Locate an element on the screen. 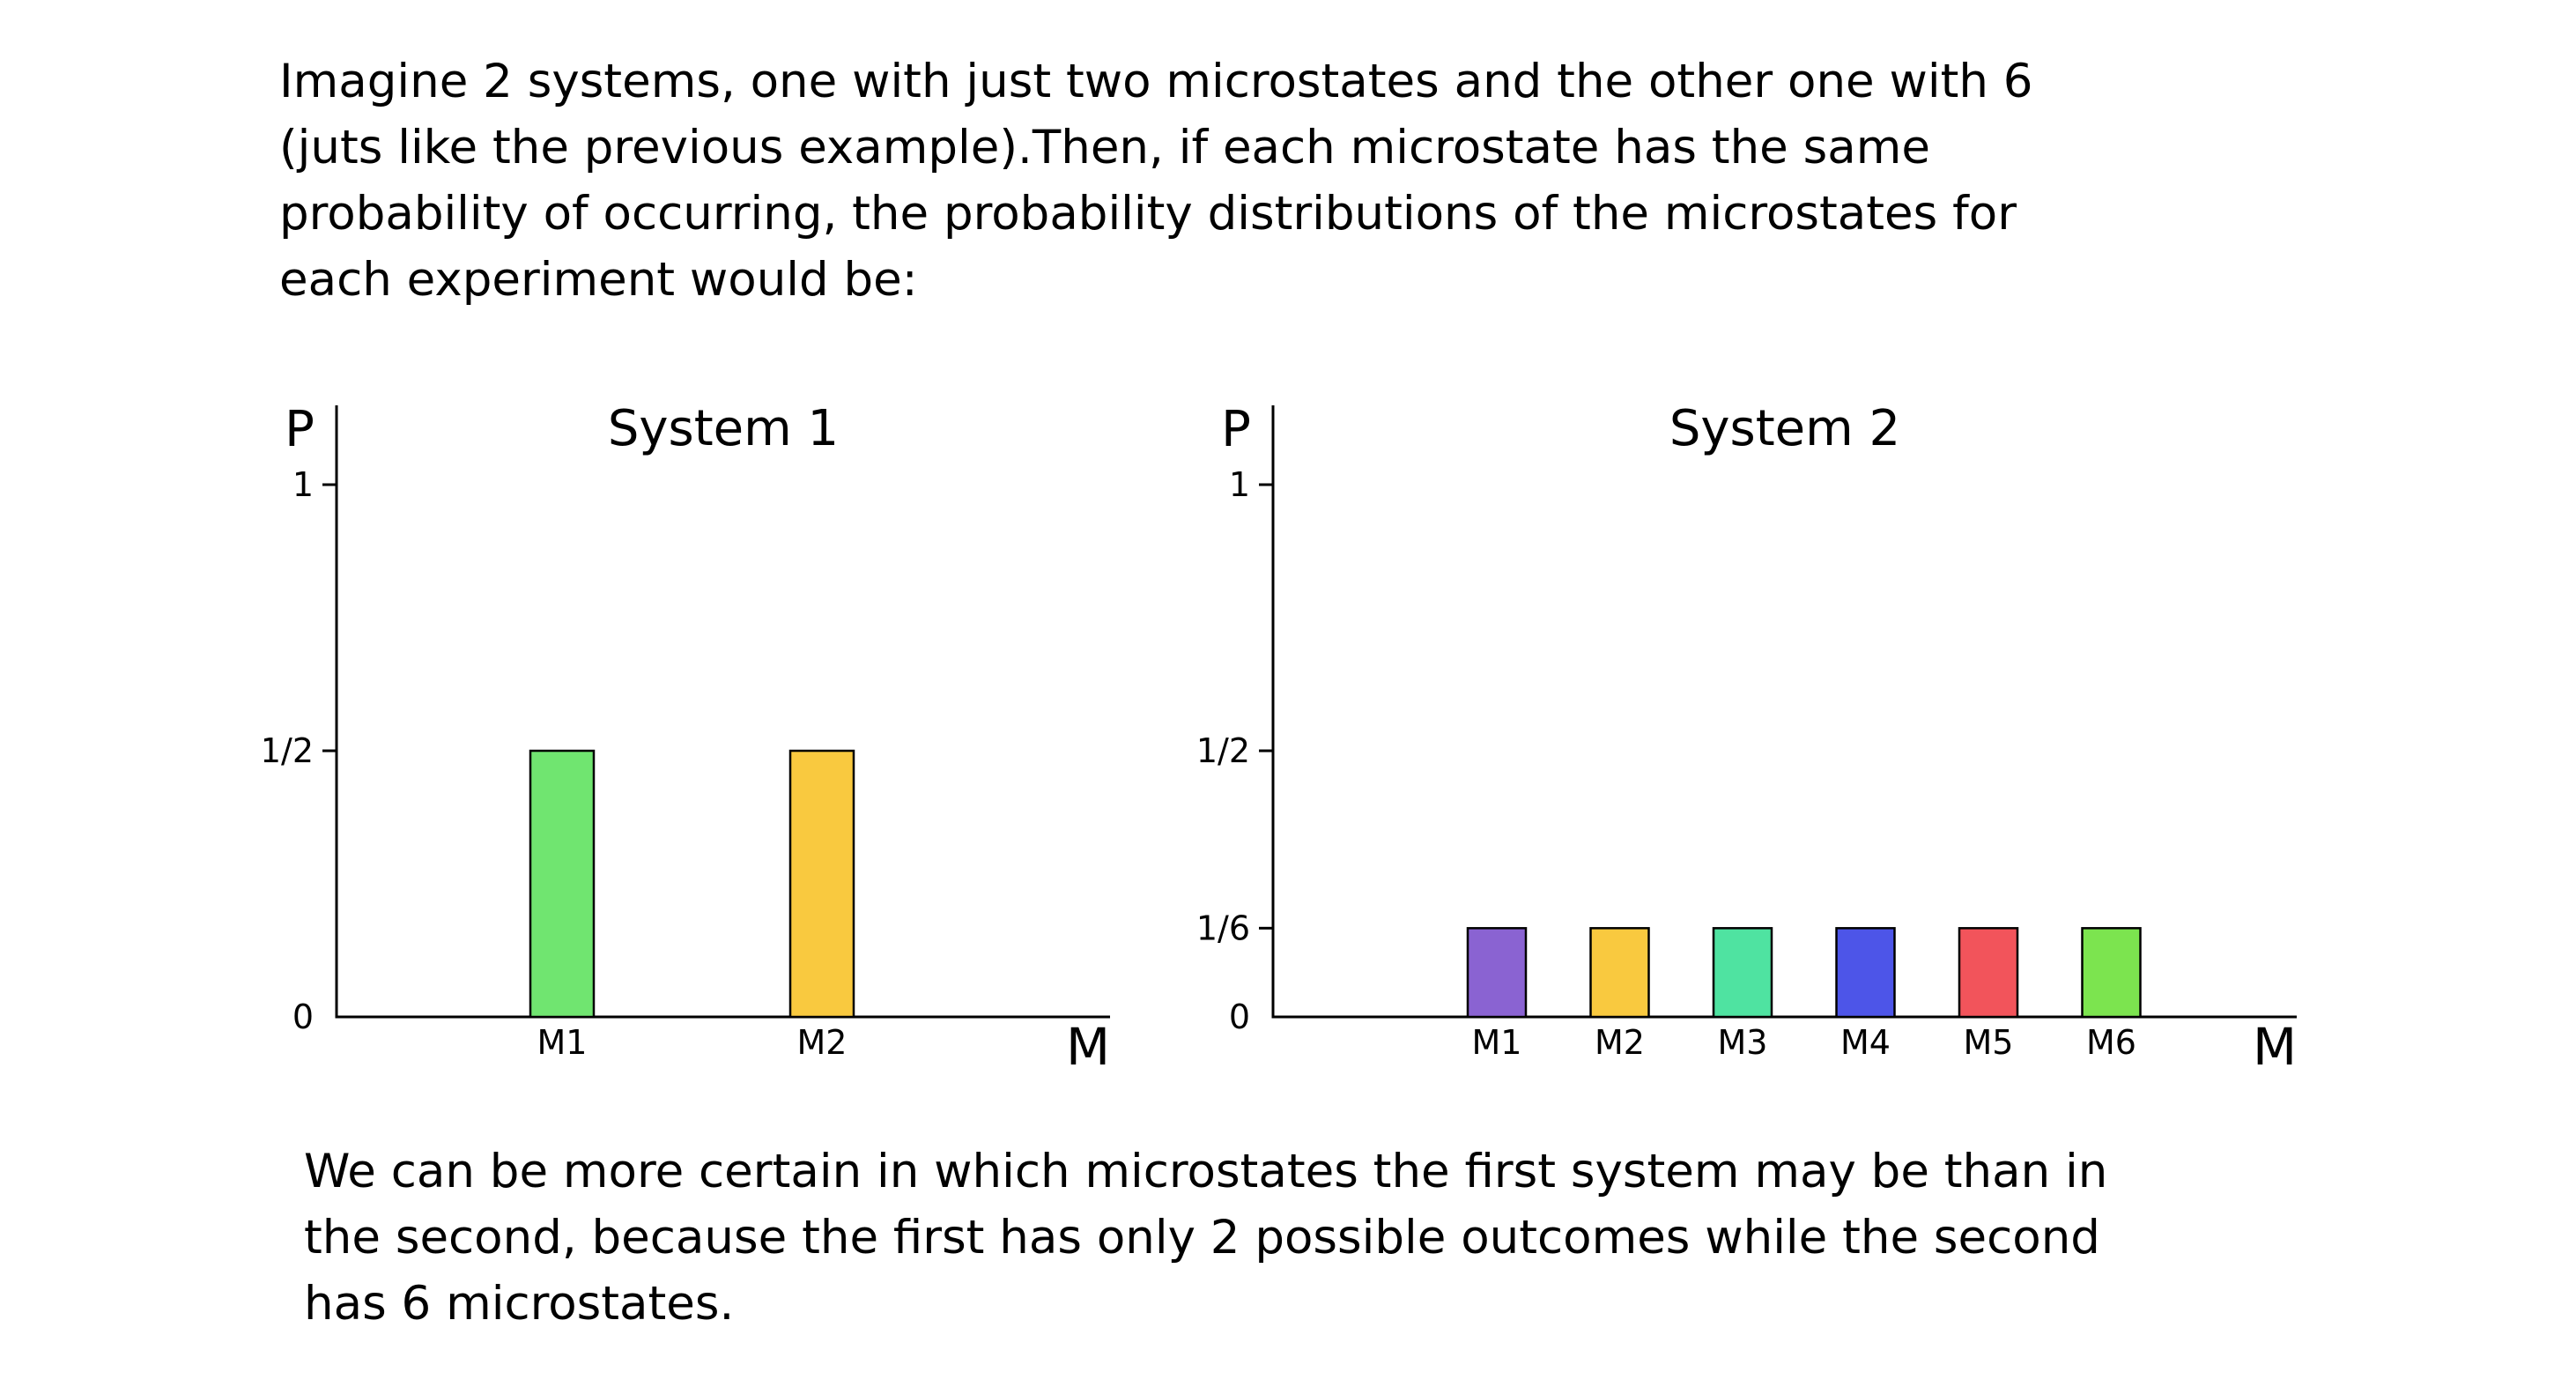  bar-M6 is located at coordinates (2111, 973).